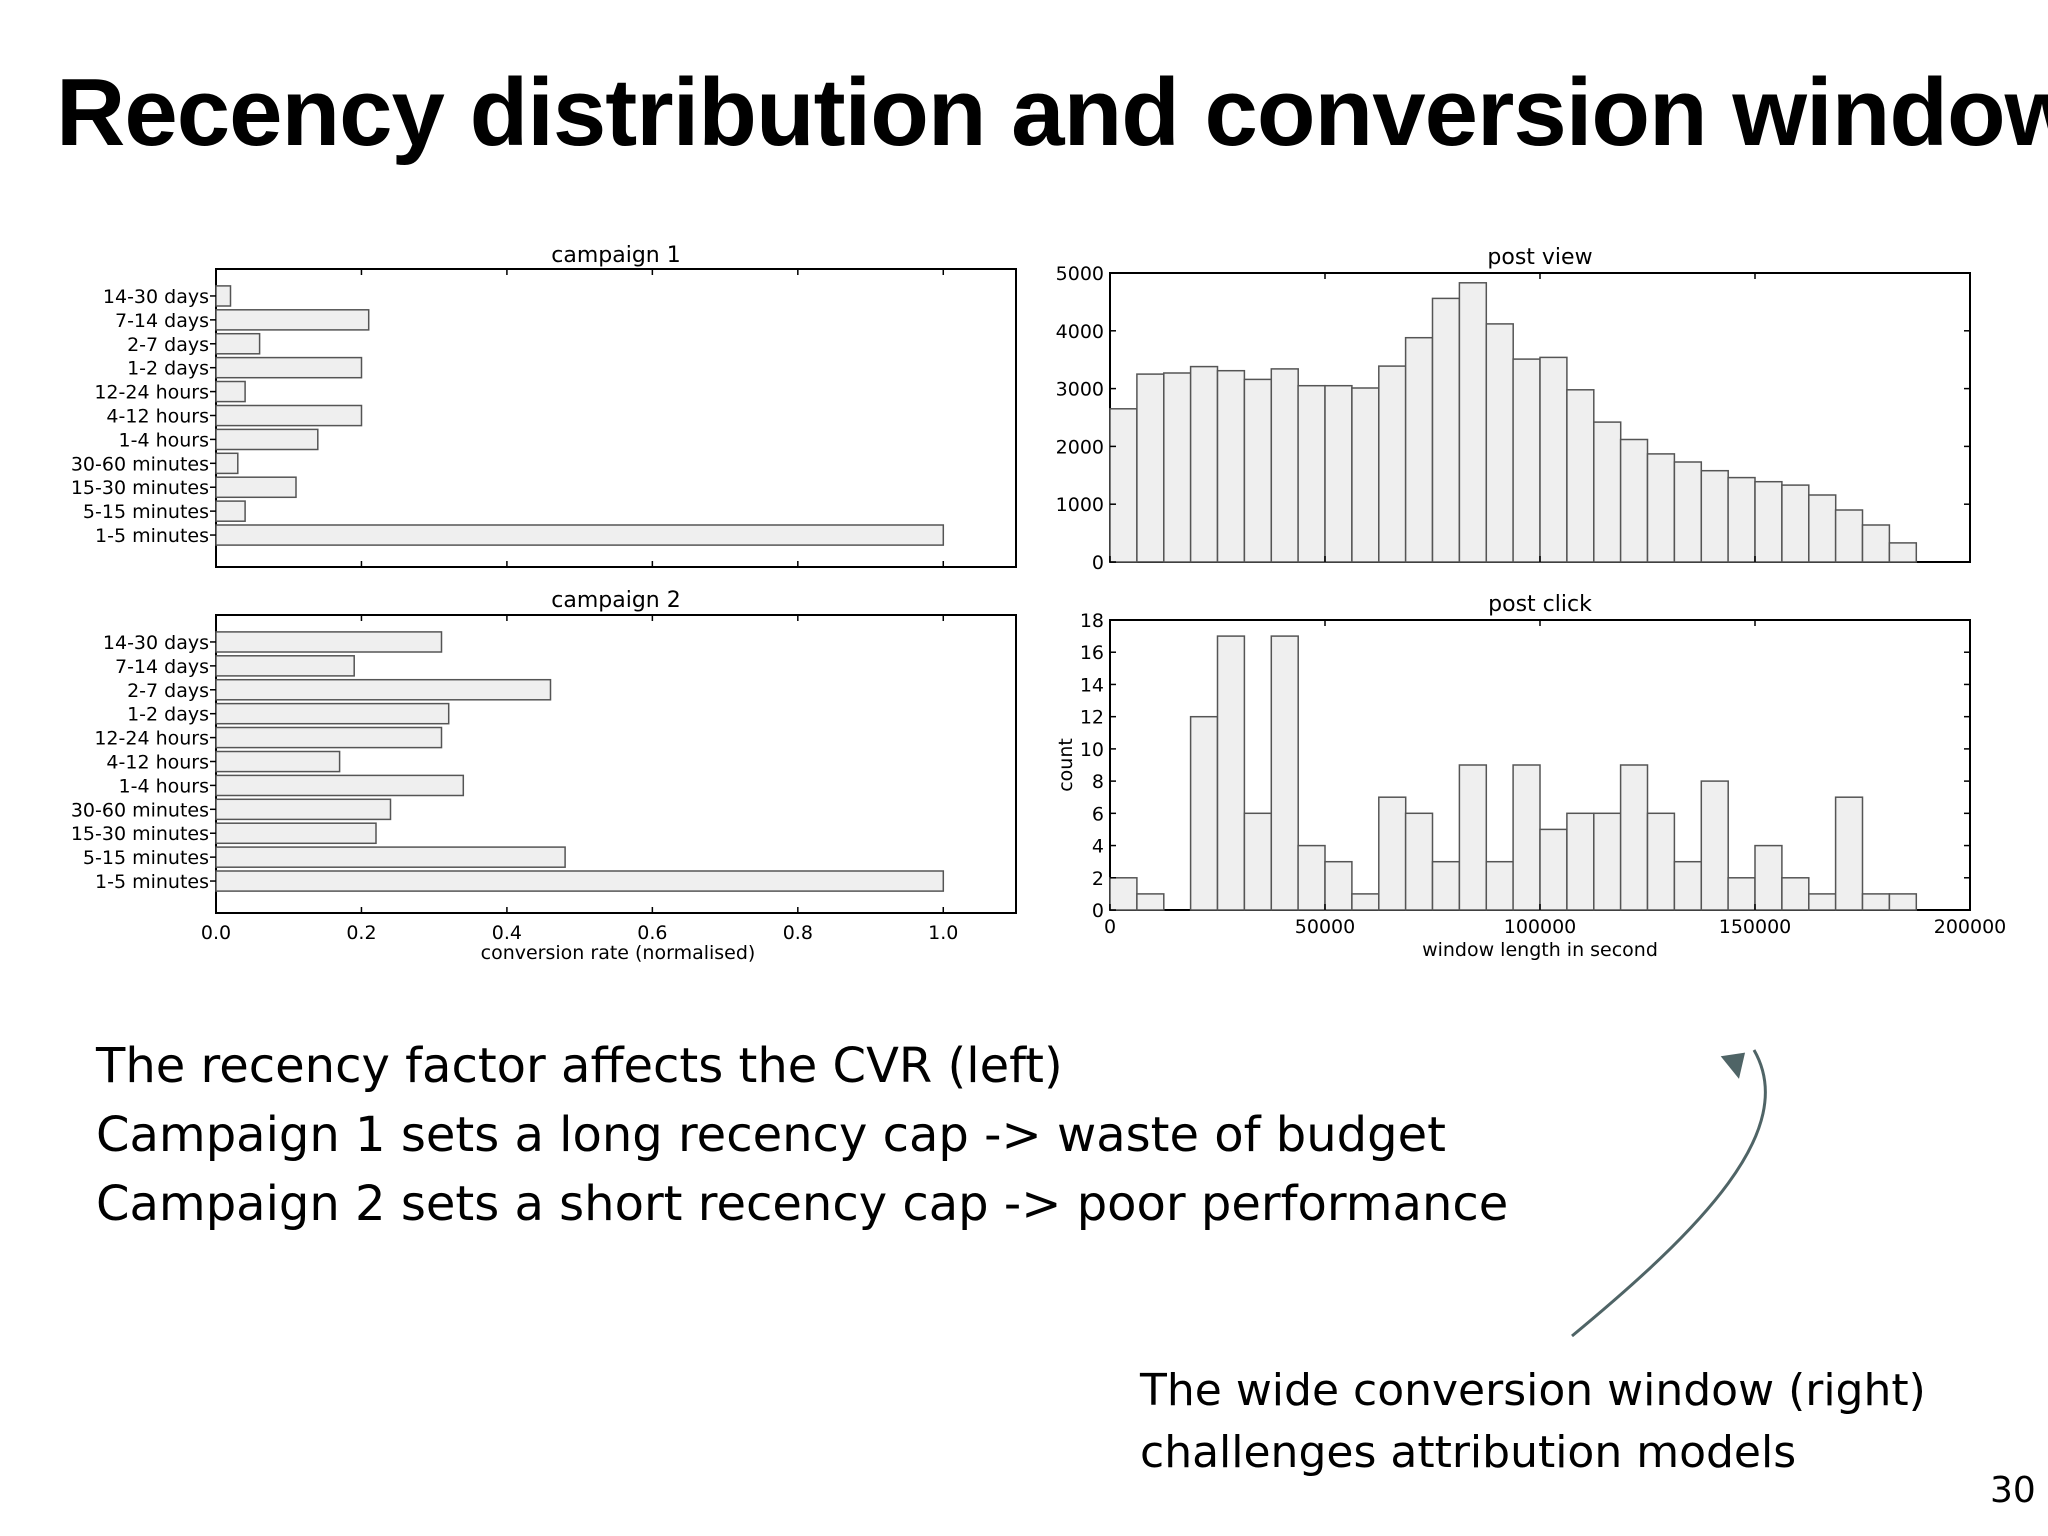 This screenshot has height=1536, width=2048. I want to click on postclick-y-tick-label: 8, so click(1098, 782).